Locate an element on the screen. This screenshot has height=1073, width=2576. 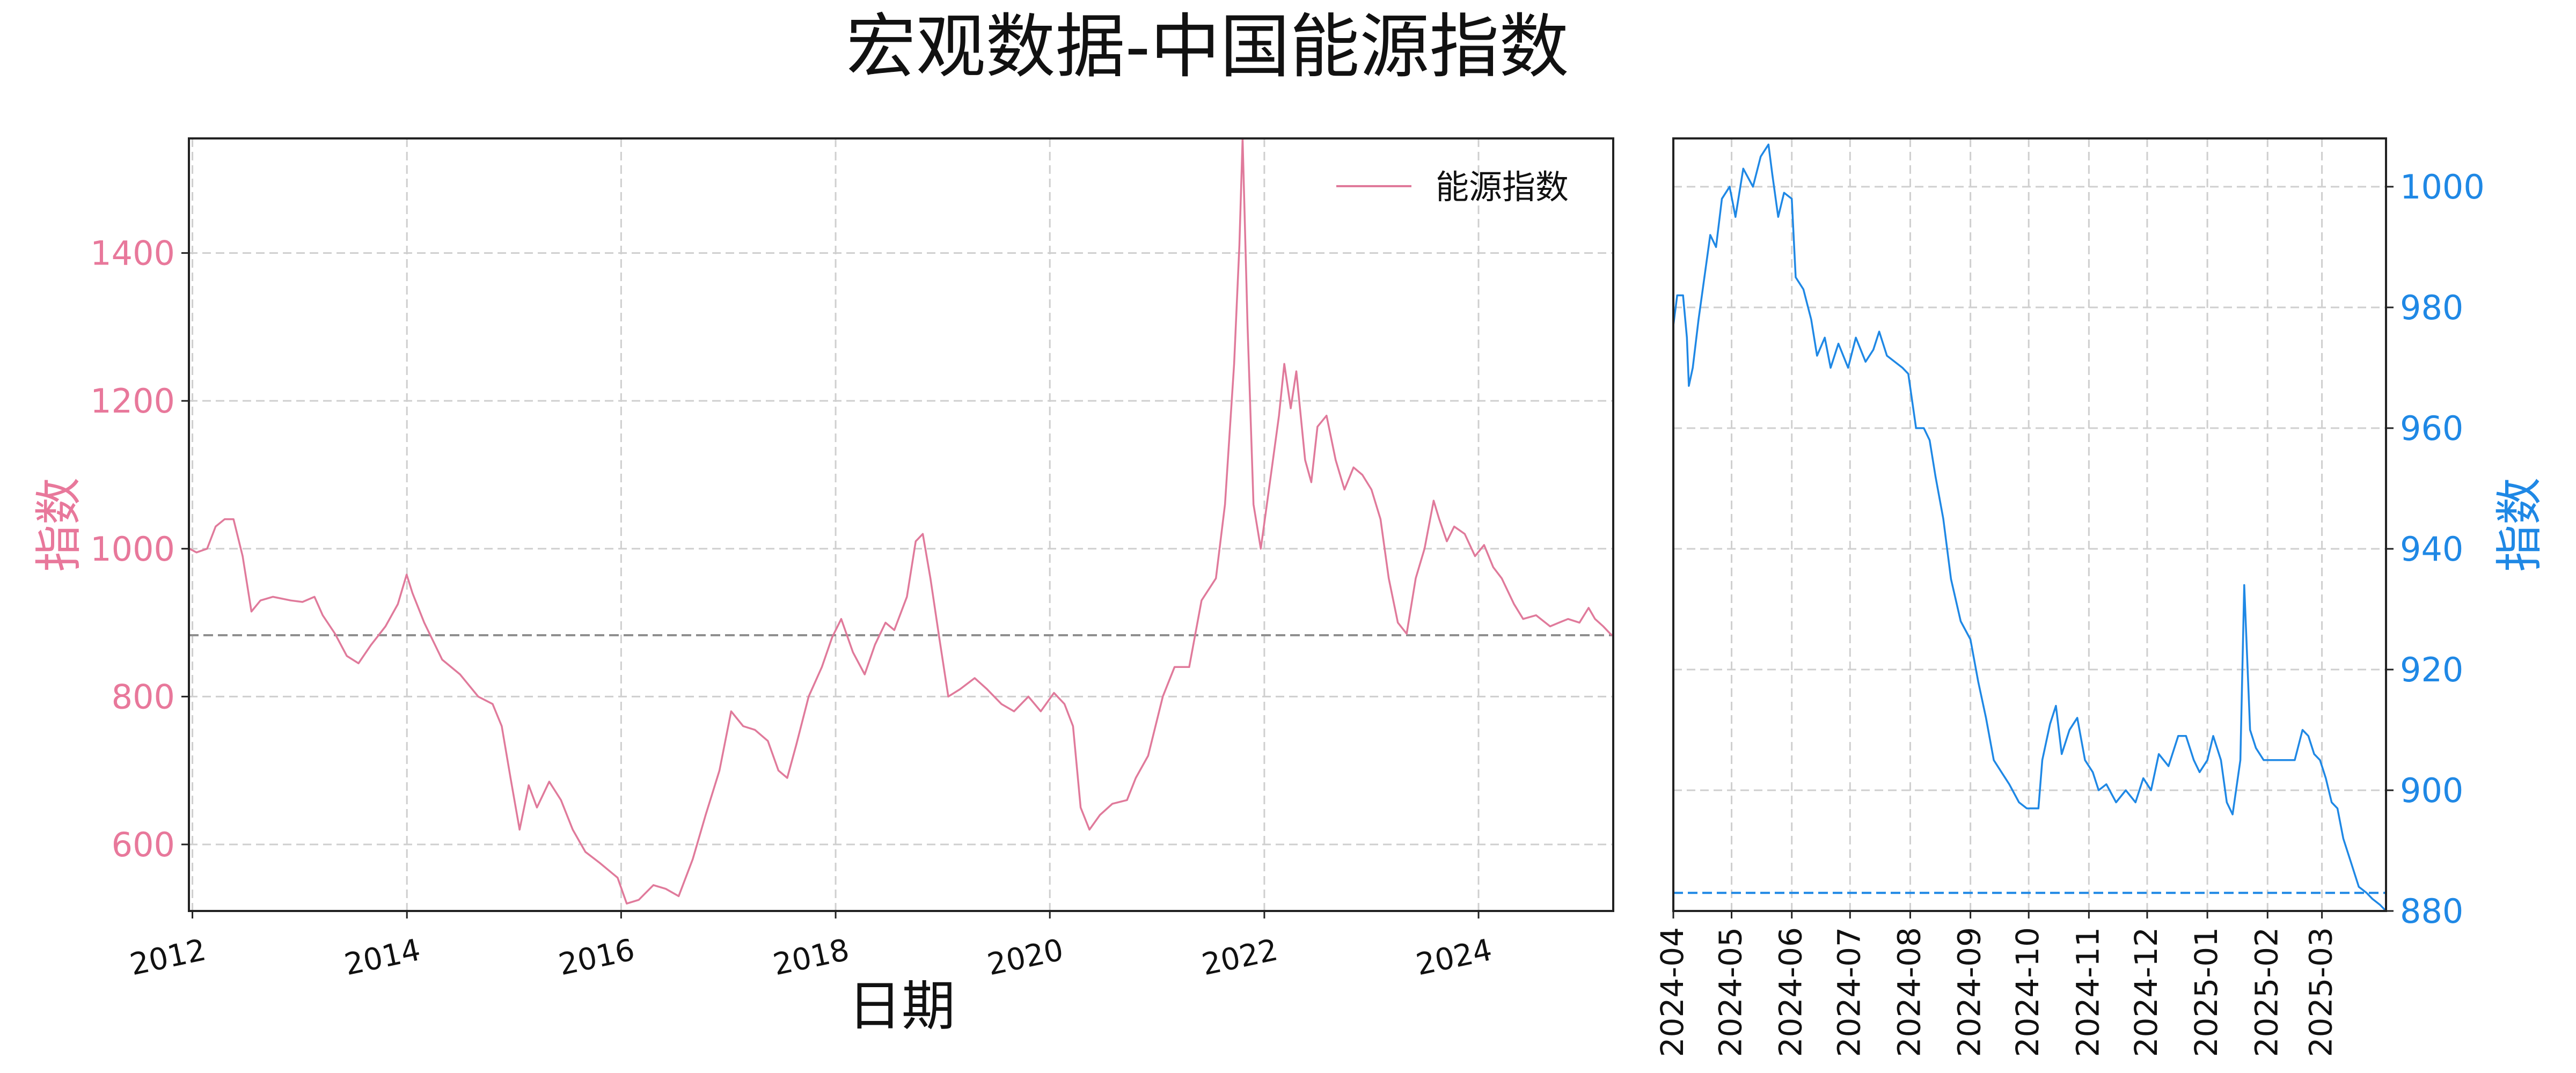
x-tick-label: 2024-08 is located at coordinates (1909, 992).